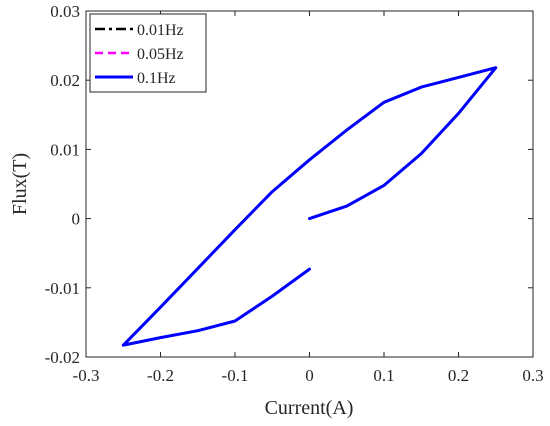 Image resolution: width=550 pixels, height=426 pixels. What do you see at coordinates (62, 357) in the screenshot?
I see `y-tick-label: -0.02` at bounding box center [62, 357].